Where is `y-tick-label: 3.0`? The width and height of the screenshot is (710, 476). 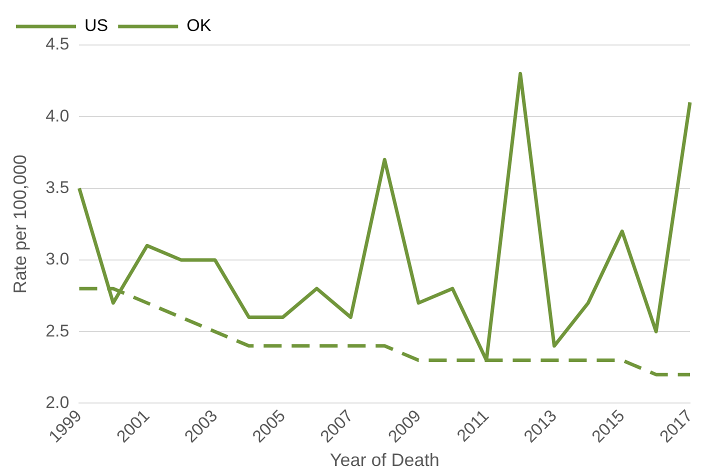
y-tick-label: 3.0 is located at coordinates (58, 259).